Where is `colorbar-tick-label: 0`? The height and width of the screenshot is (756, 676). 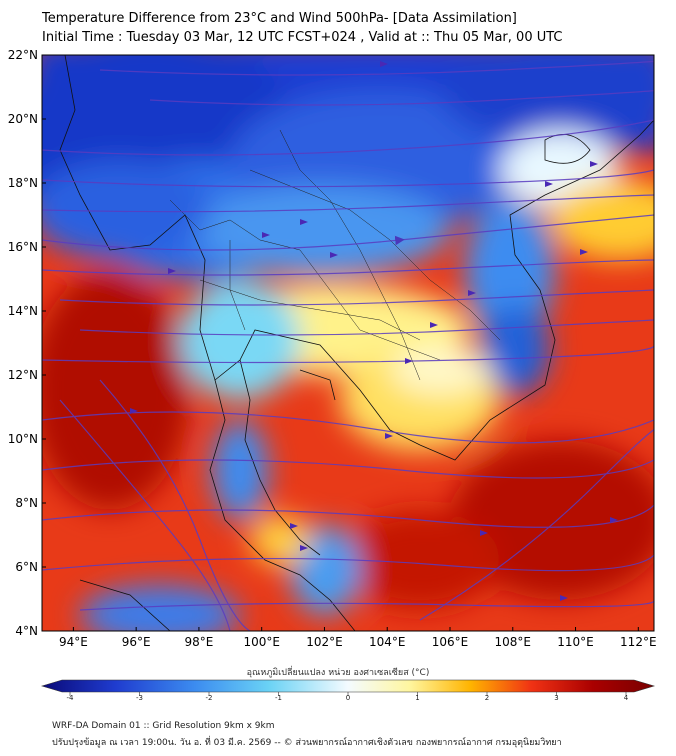
colorbar-tick-label: 0 is located at coordinates (348, 698).